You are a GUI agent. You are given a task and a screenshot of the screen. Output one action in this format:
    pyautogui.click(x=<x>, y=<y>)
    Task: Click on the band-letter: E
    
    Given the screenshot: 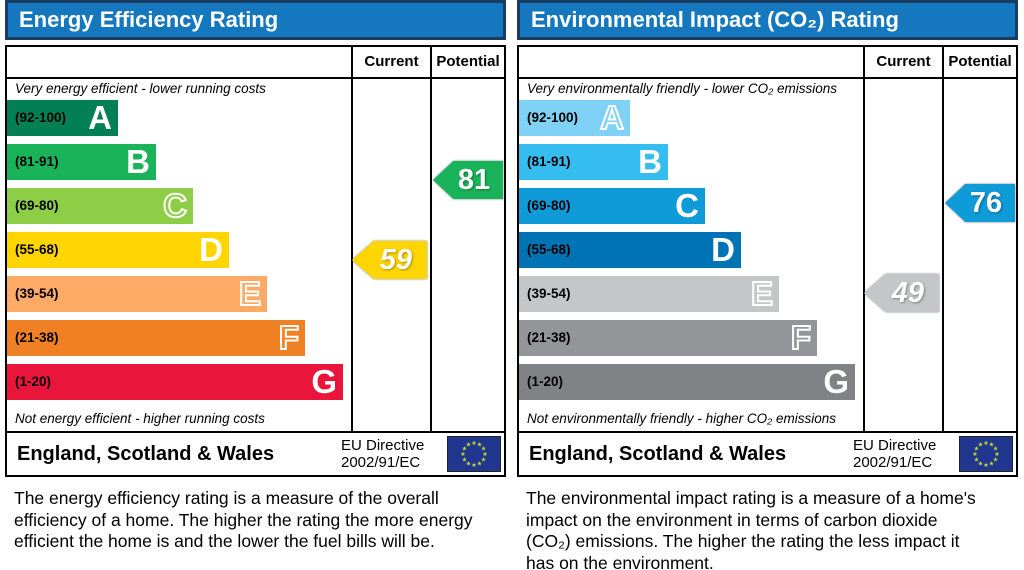 What is the action you would take?
    pyautogui.click(x=762, y=294)
    